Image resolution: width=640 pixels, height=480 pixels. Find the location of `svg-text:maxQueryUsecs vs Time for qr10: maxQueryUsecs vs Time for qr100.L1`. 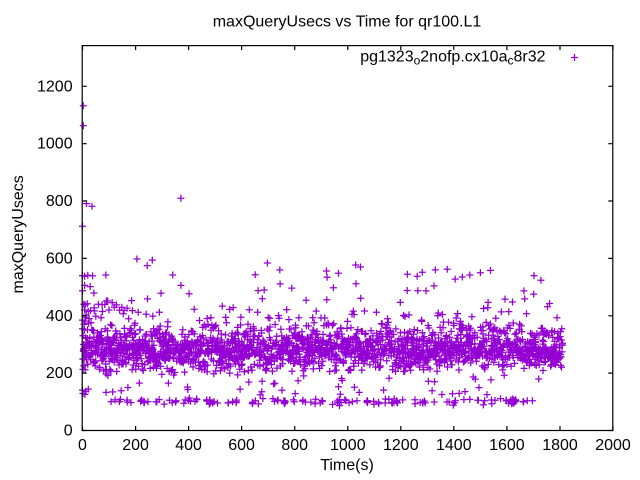

svg-text:maxQueryUsecs vs Time for qr10: maxQueryUsecs vs Time for qr100.L1 is located at coordinates (347, 22).